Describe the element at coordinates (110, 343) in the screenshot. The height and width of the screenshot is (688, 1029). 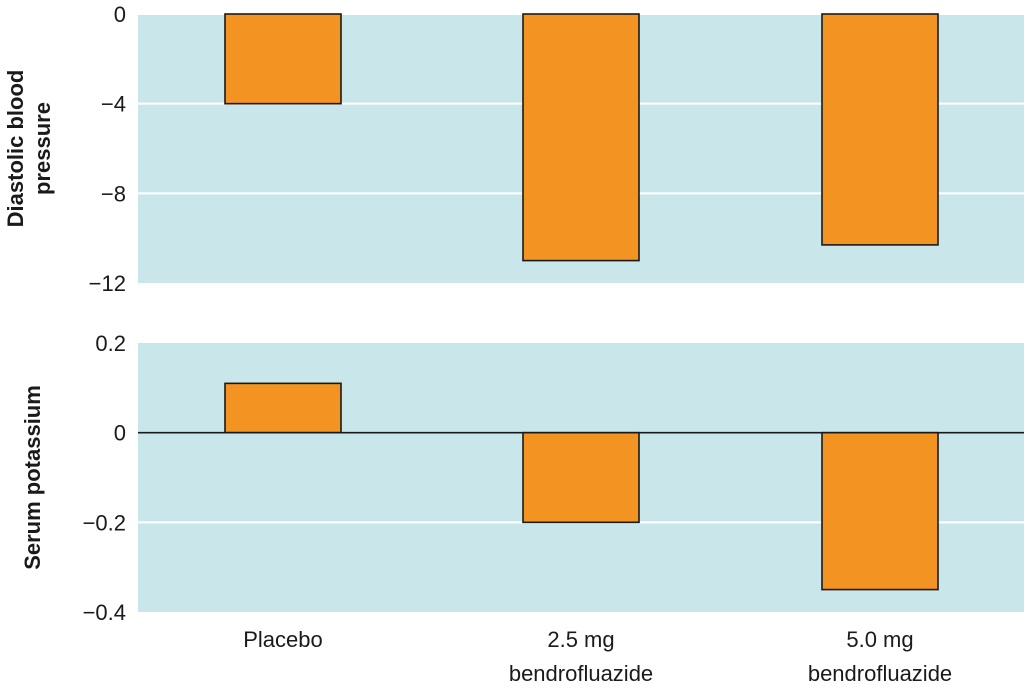
I see `y-tick-label: 0.2` at that location.